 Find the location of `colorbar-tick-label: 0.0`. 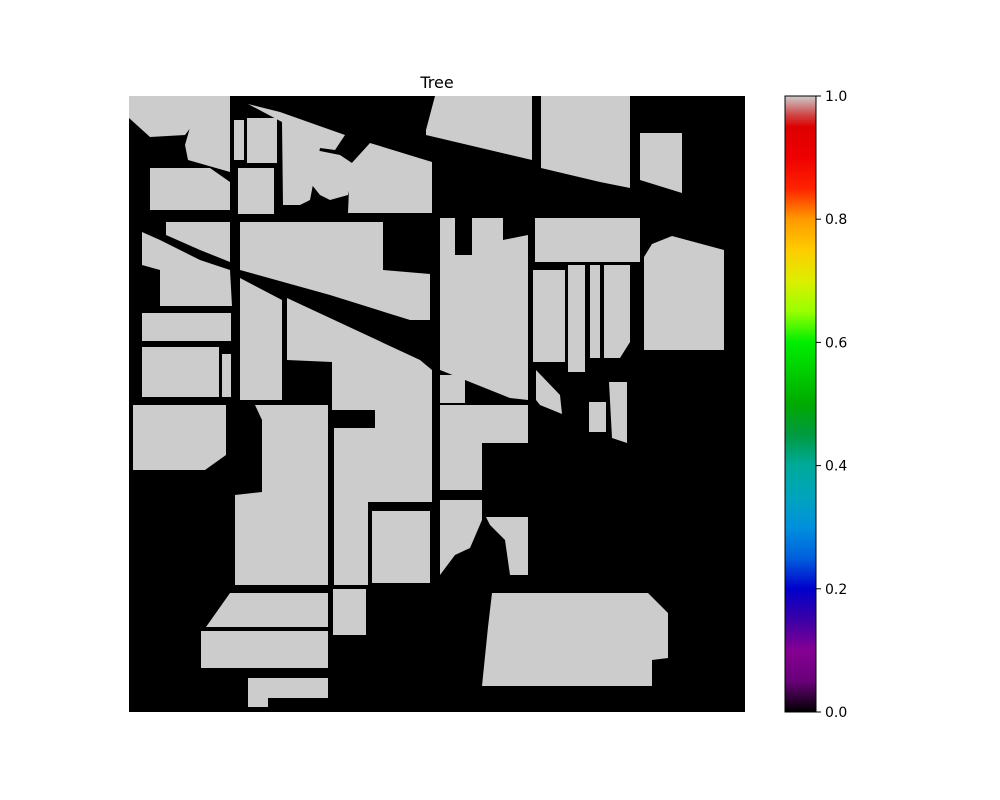

colorbar-tick-label: 0.0 is located at coordinates (836, 713).